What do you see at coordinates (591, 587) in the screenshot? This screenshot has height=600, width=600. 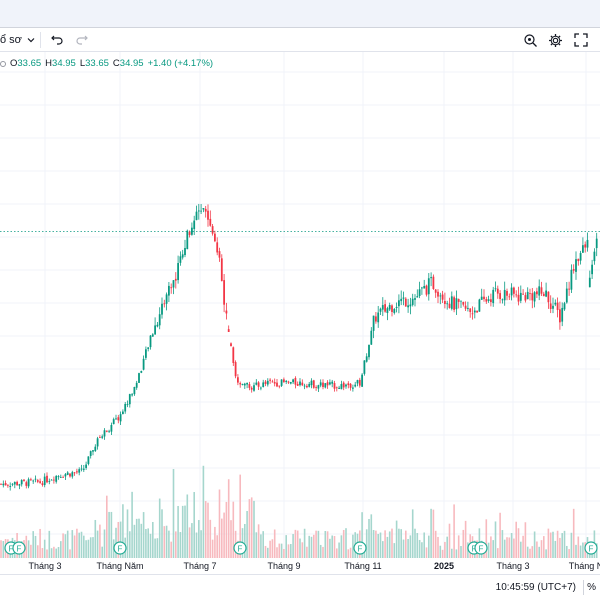 I see `percent-toggle: %` at bounding box center [591, 587].